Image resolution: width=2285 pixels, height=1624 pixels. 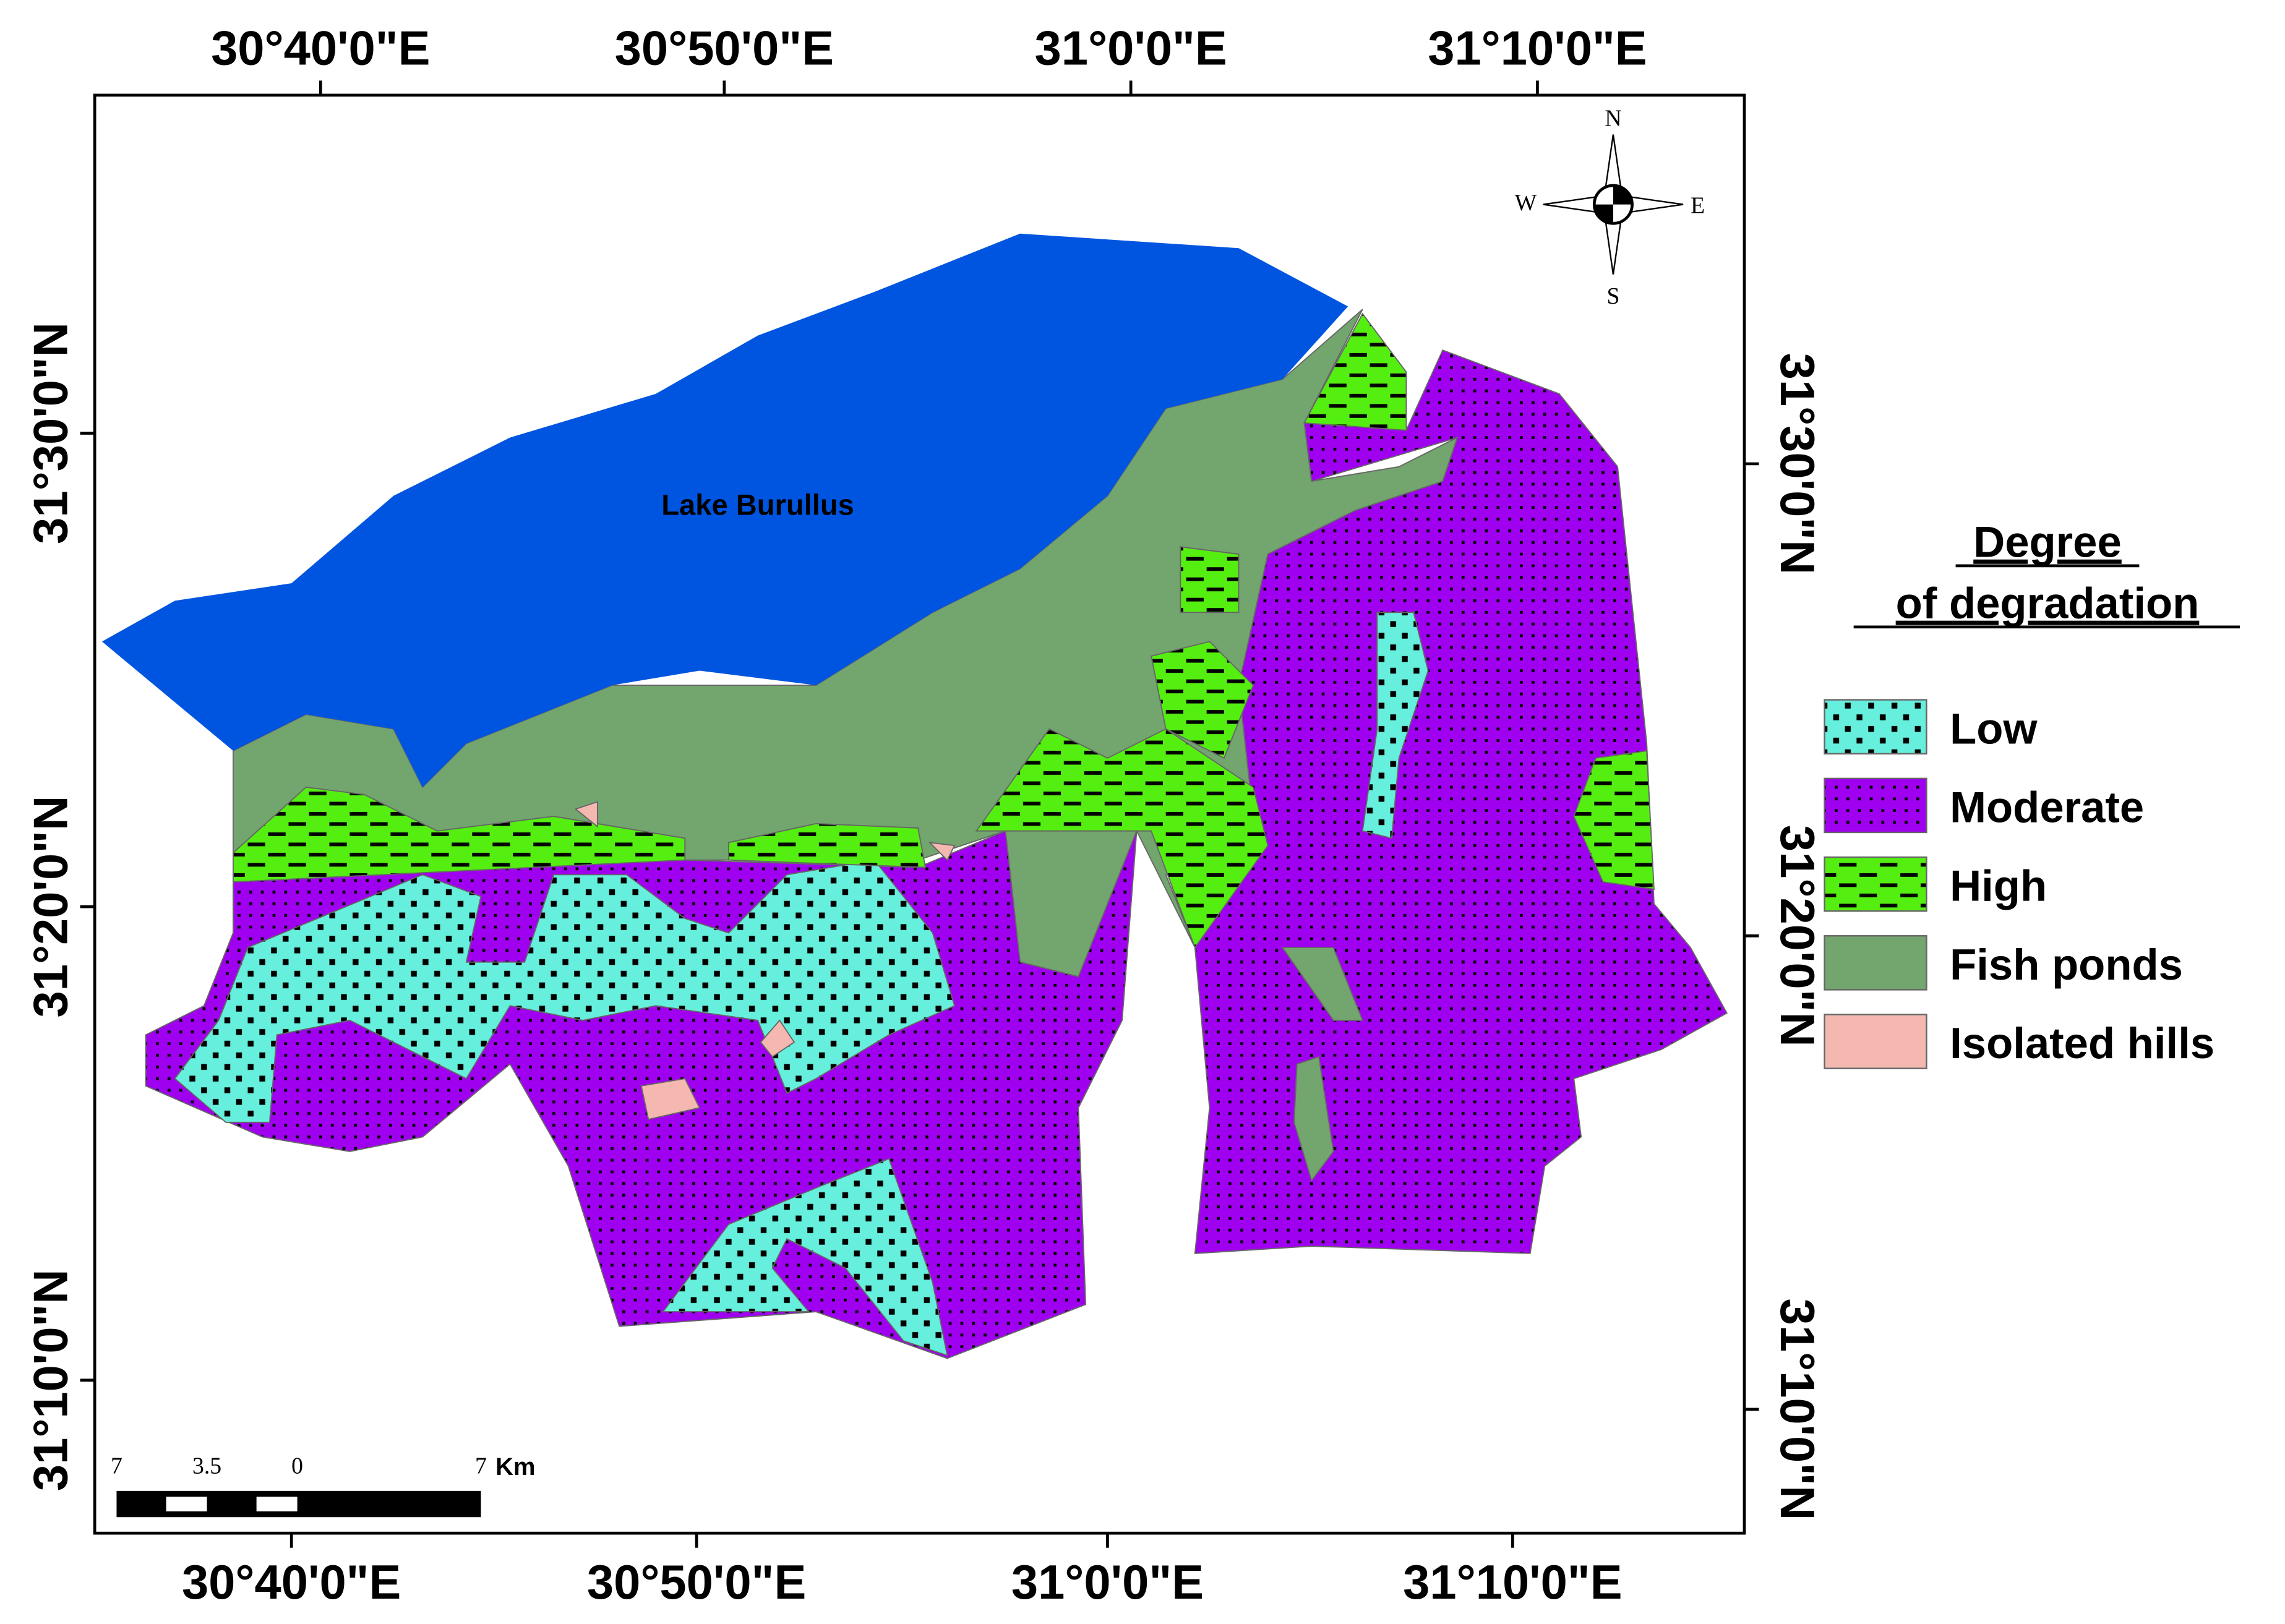 What do you see at coordinates (2066, 965) in the screenshot?
I see `legend-label: Fish ponds` at bounding box center [2066, 965].